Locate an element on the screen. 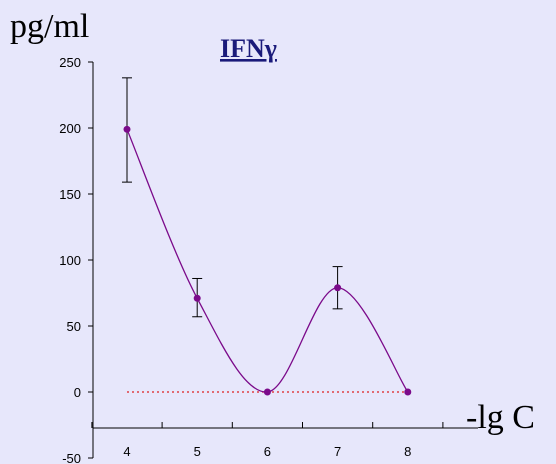 This screenshot has width=556, height=464. x-tick-label: 6 is located at coordinates (267, 451).